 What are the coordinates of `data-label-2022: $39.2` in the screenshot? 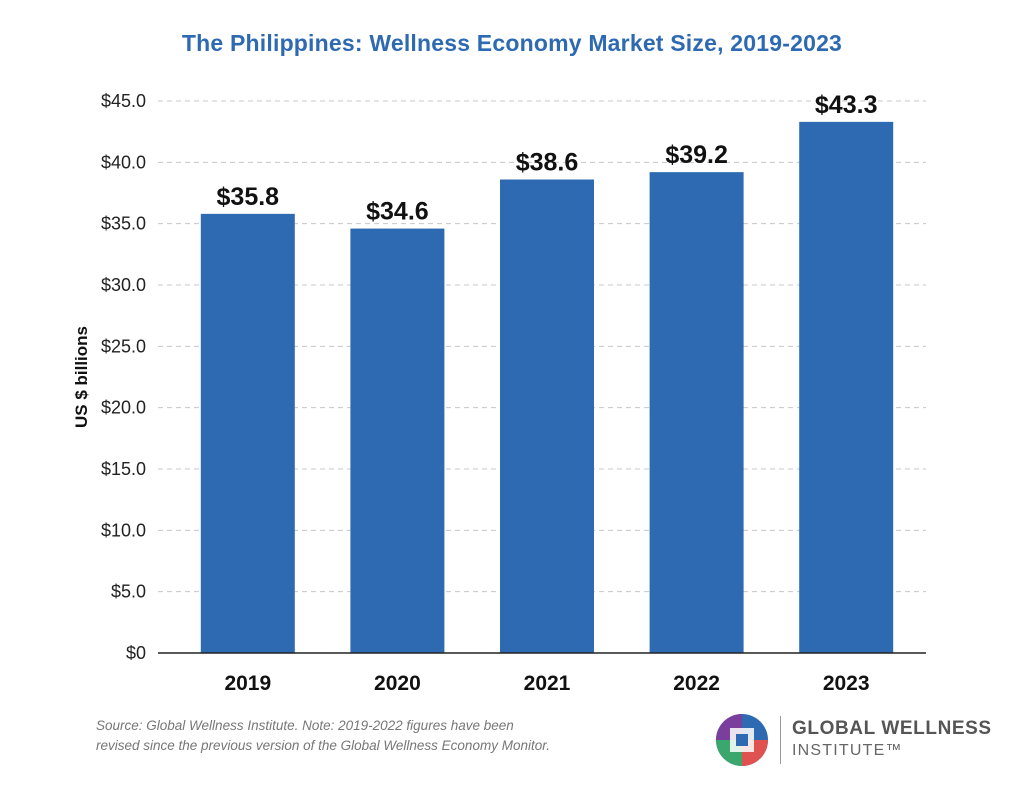 It's located at (696, 155).